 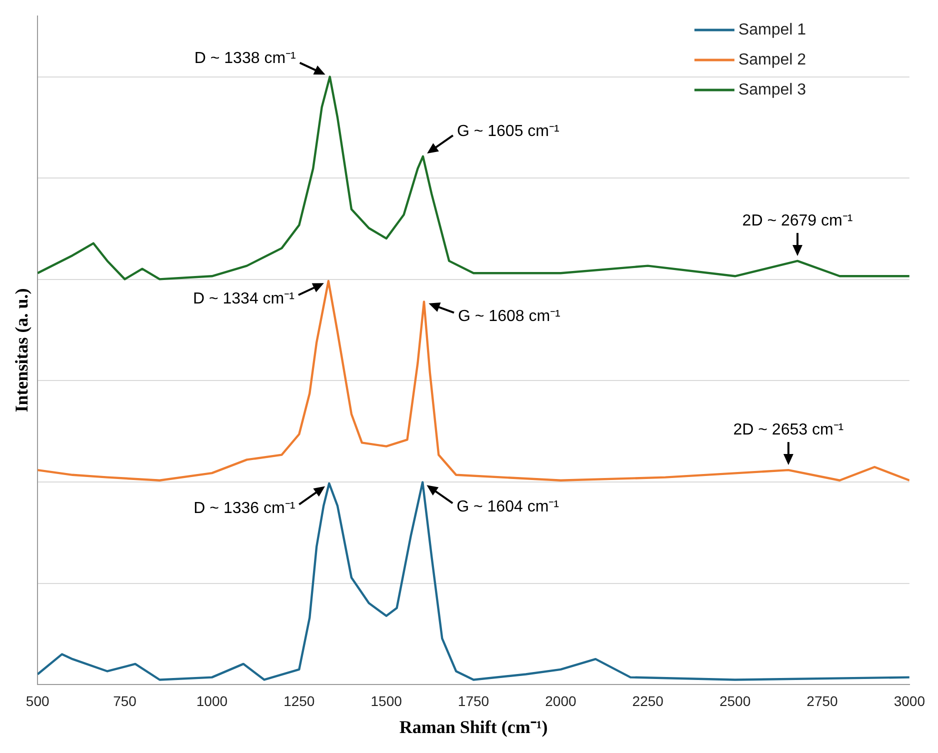 I want to click on annotation: G ~ 1605 cm⁻¹, so click(x=508, y=131).